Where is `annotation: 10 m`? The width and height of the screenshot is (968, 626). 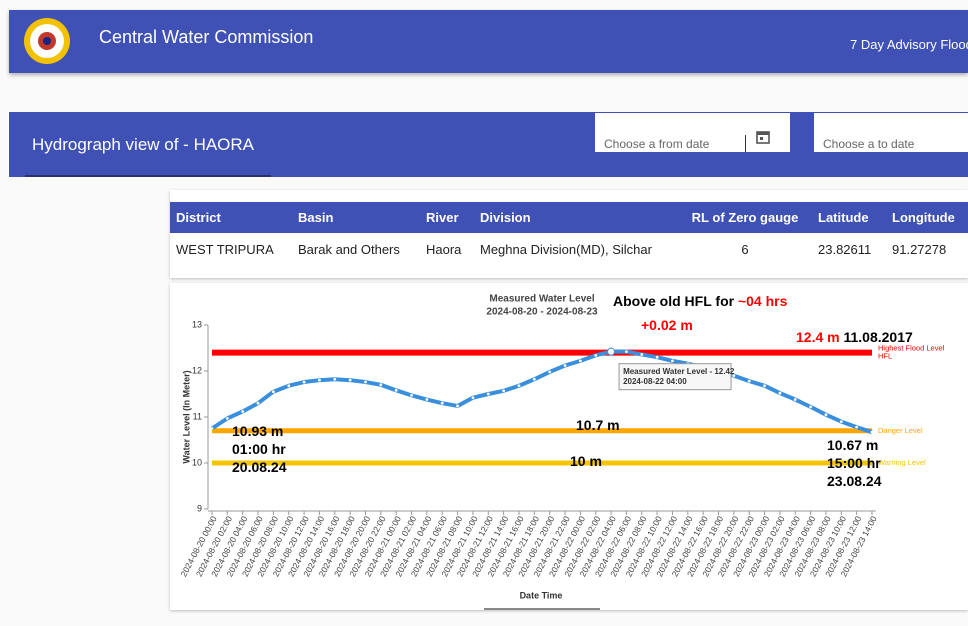 annotation: 10 m is located at coordinates (586, 461).